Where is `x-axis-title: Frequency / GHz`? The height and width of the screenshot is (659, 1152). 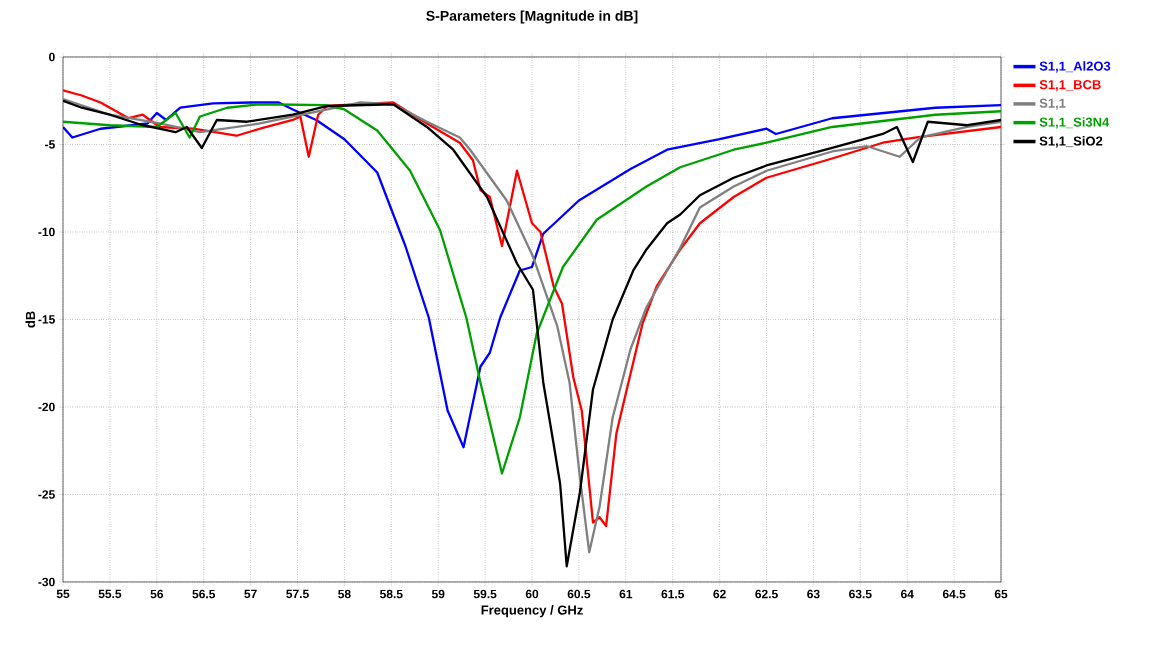 x-axis-title: Frequency / GHz is located at coordinates (532, 611).